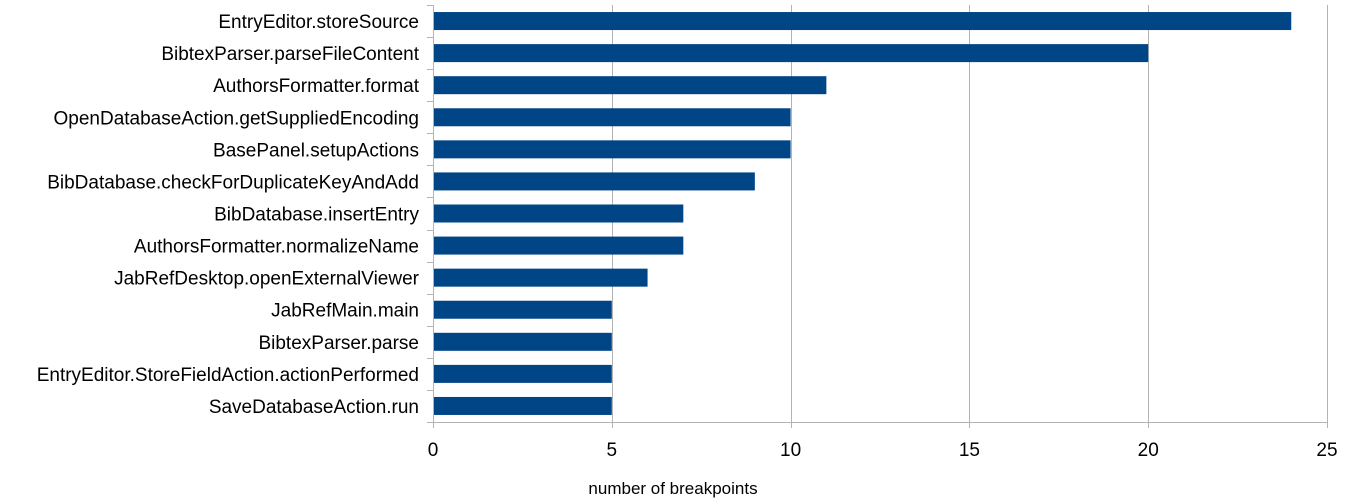 The image size is (1350, 504). I want to click on x-tick-label: 25, so click(1326, 450).